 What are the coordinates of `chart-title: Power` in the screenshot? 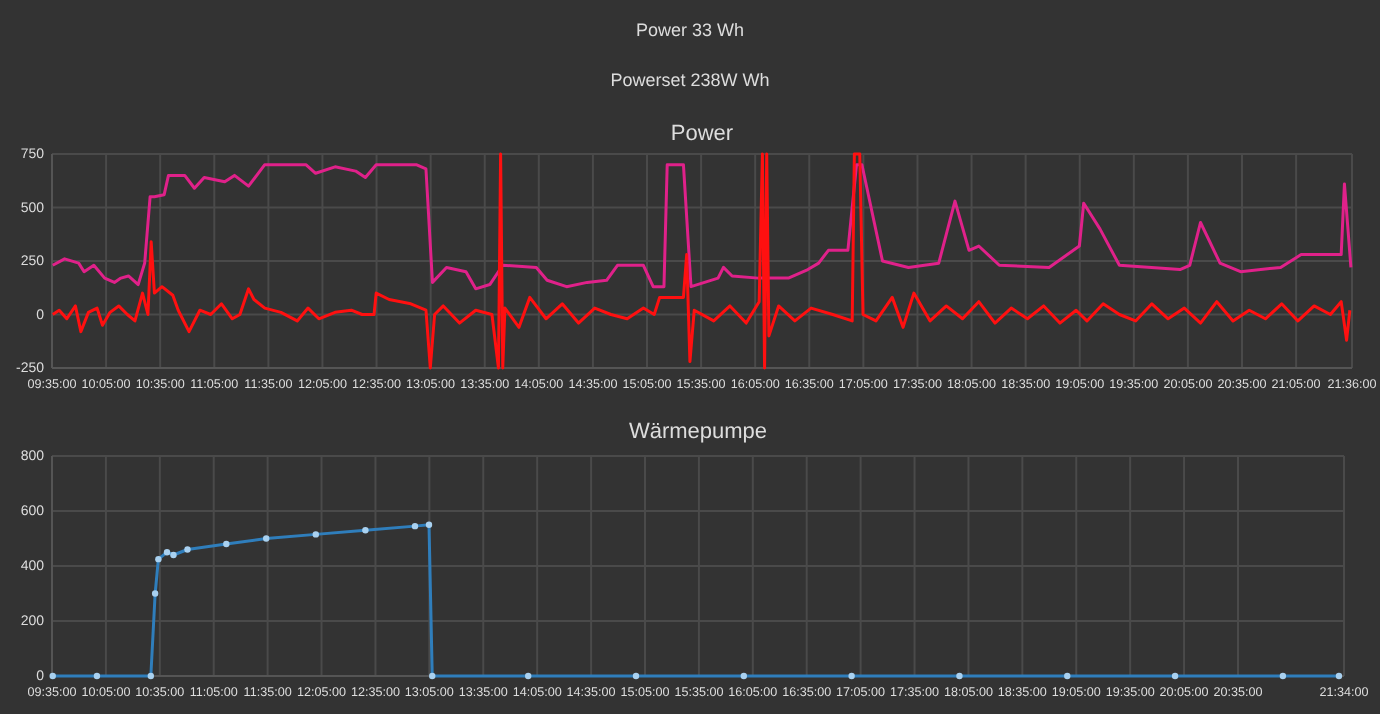 It's located at (702, 134).